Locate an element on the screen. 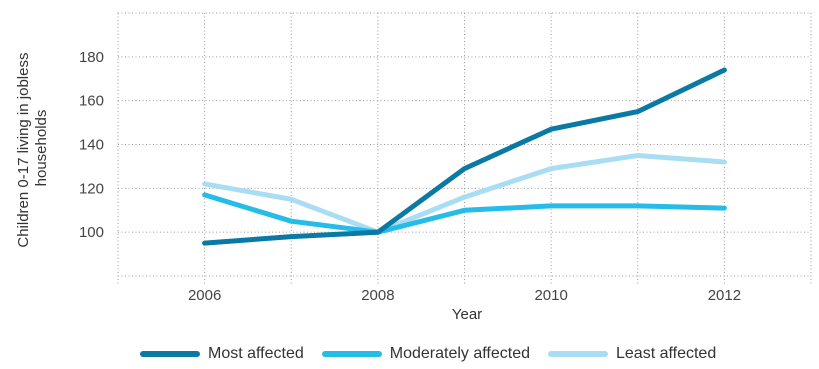 The image size is (819, 369). legend-item-most-affected: Most affected is located at coordinates (222, 354).